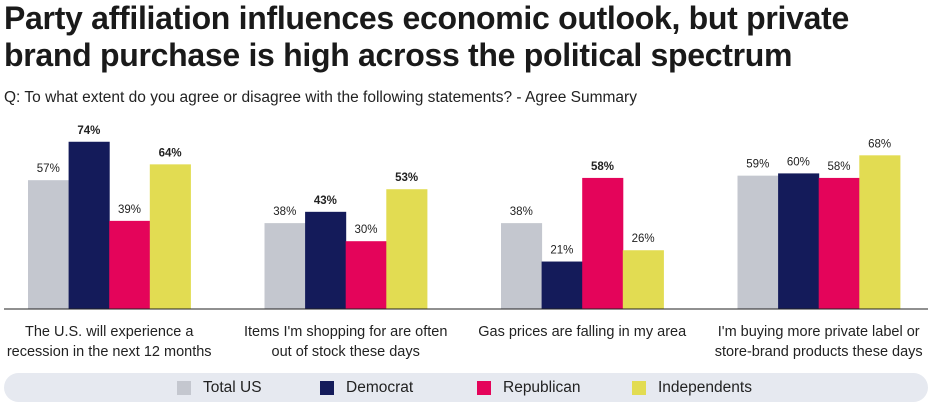  What do you see at coordinates (129, 210) in the screenshot?
I see `data-label: 39%` at bounding box center [129, 210].